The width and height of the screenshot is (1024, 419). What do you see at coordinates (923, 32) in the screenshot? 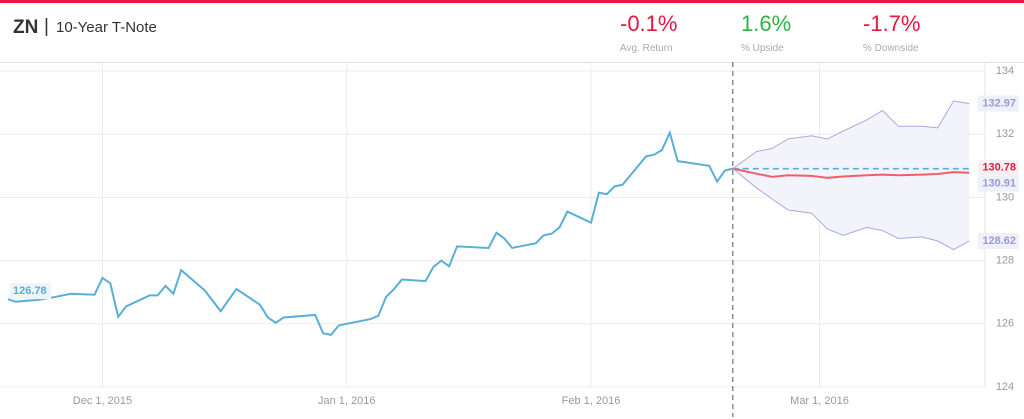
I see `stat: -1.7% % Downside` at bounding box center [923, 32].